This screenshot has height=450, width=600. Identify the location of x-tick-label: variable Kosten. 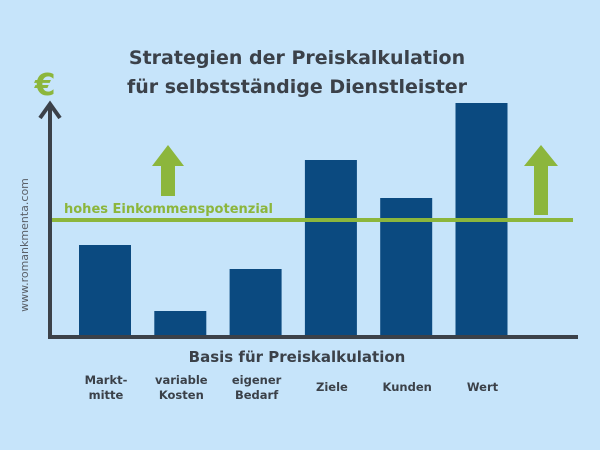
(181, 387).